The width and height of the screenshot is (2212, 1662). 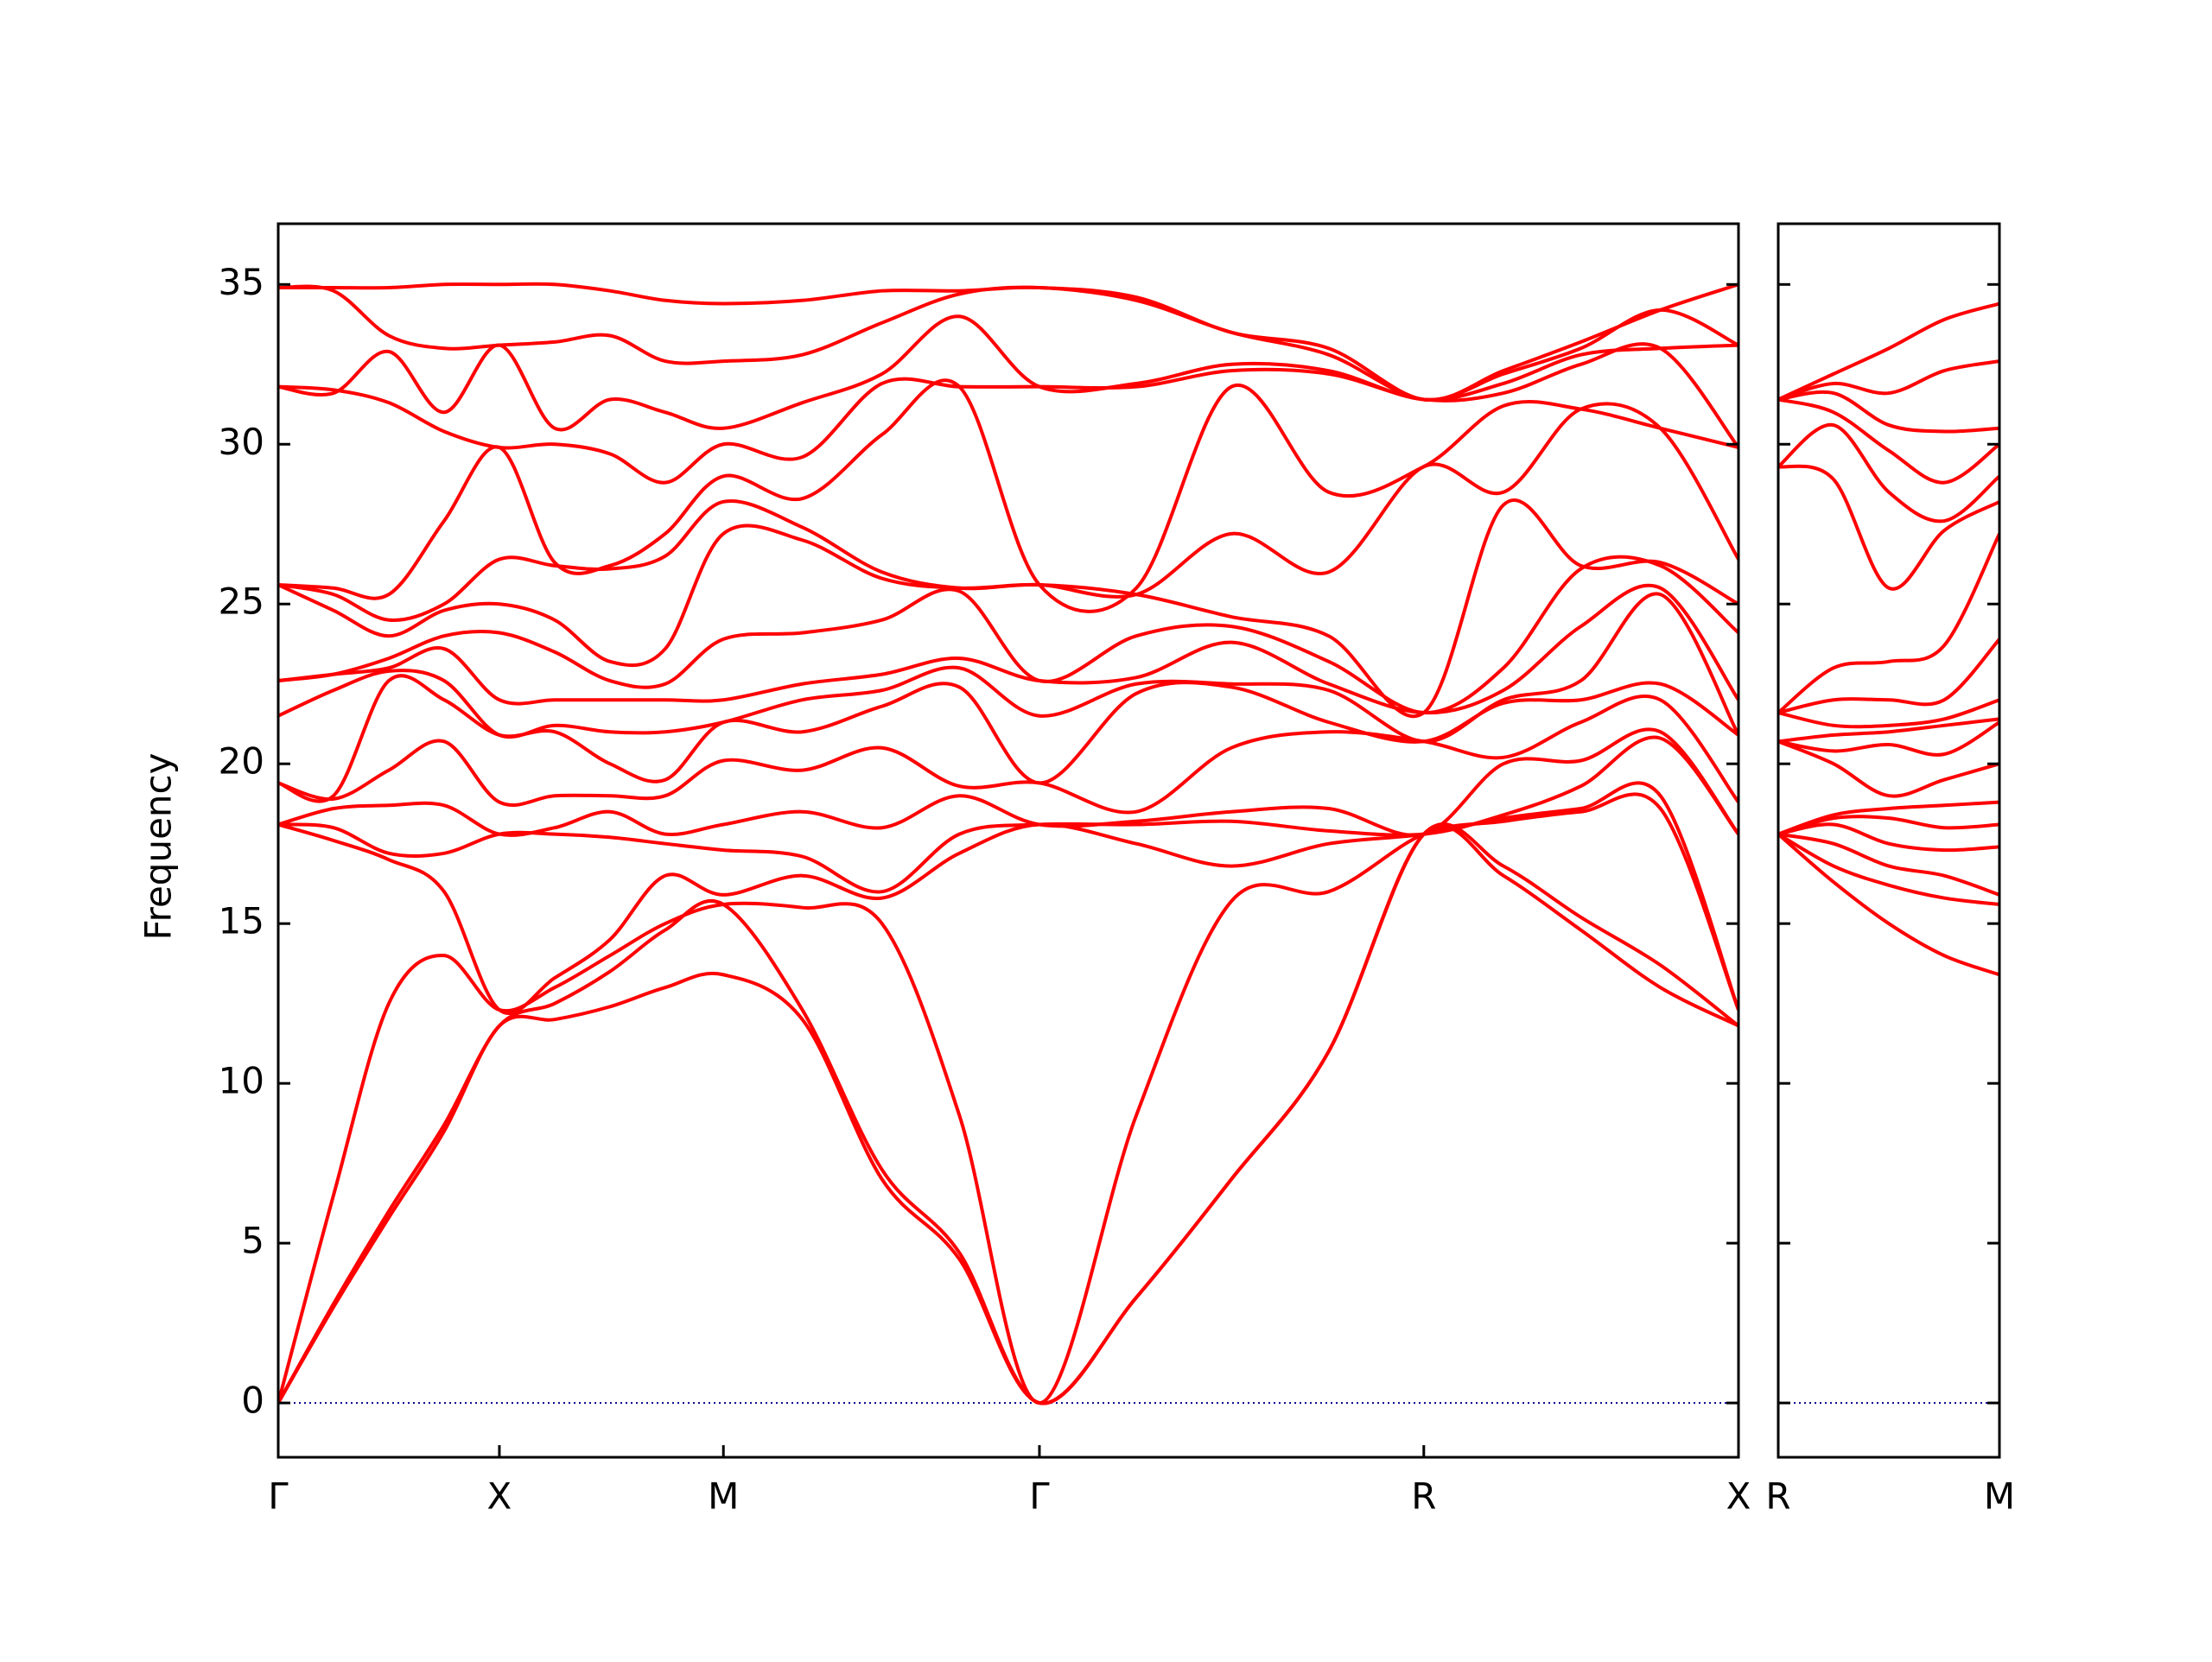 I want to click on plot-area, so click(x=1889, y=639).